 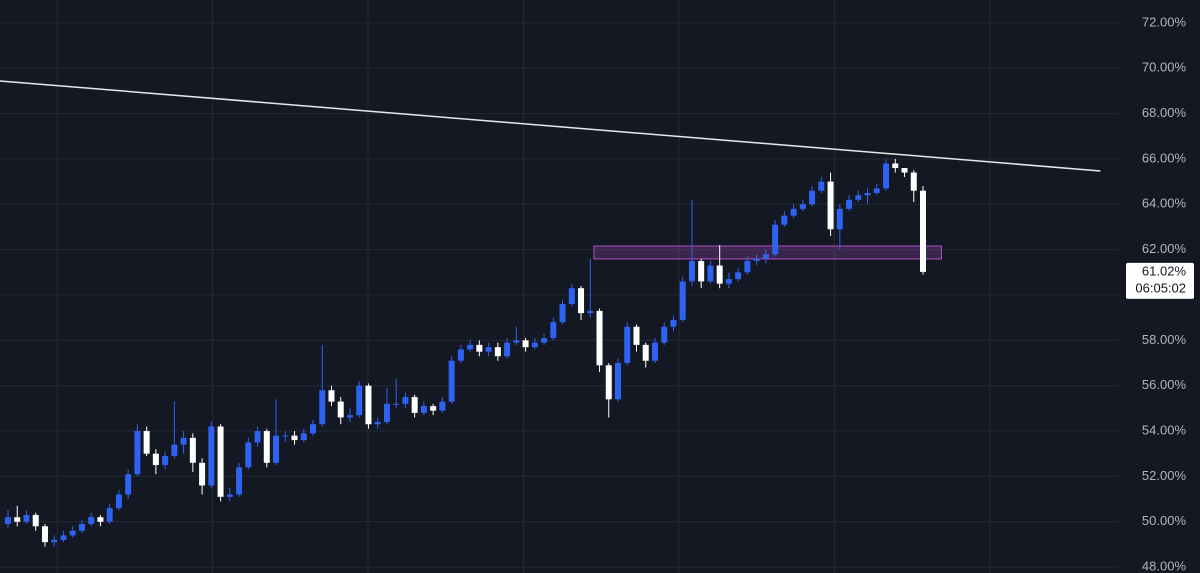 I want to click on price-countdown: 06:05:02, so click(x=1160, y=287).